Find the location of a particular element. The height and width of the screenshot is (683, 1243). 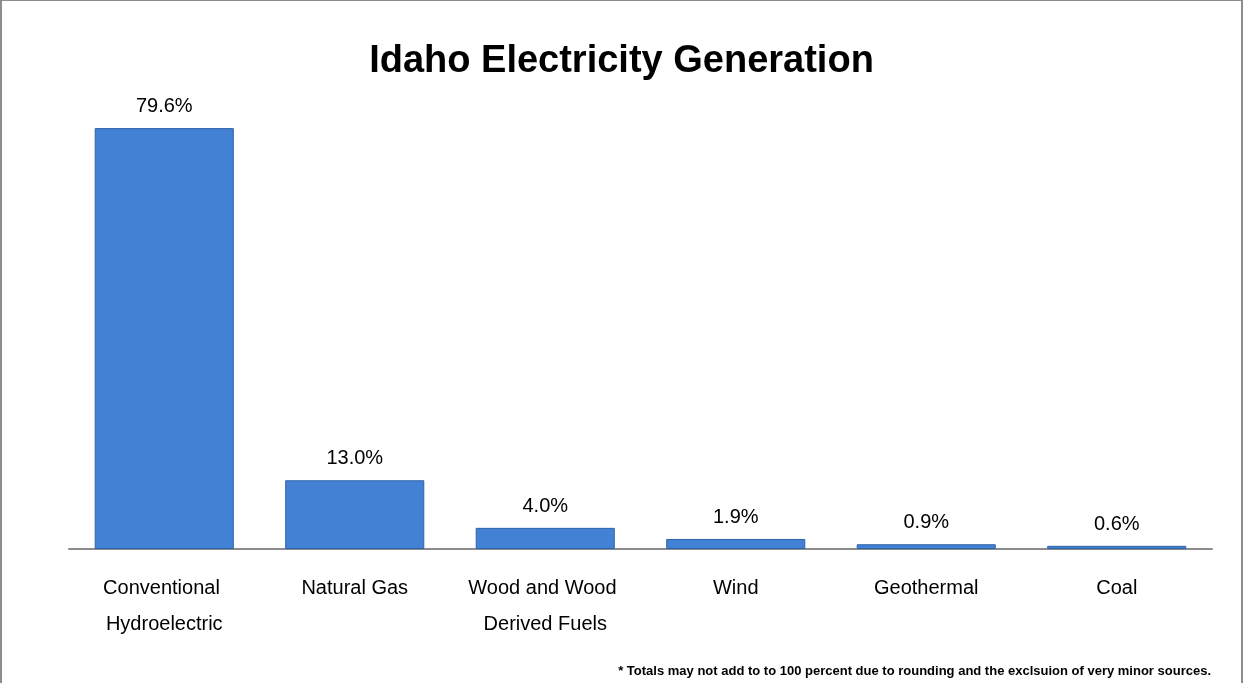

text: * Totals may not add to to 100 percent due to rounding and the exclsuion of very minor sources. is located at coordinates (915, 670).